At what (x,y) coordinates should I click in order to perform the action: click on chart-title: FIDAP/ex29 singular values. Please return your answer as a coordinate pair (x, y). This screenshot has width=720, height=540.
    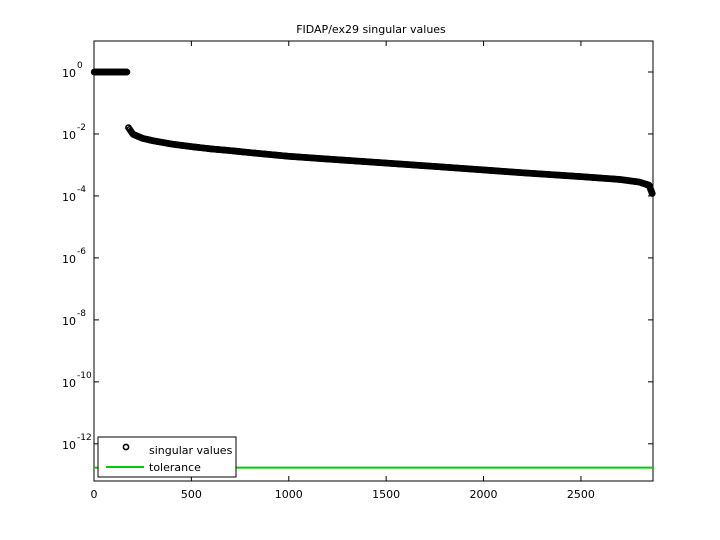
    Looking at the image, I should click on (371, 29).